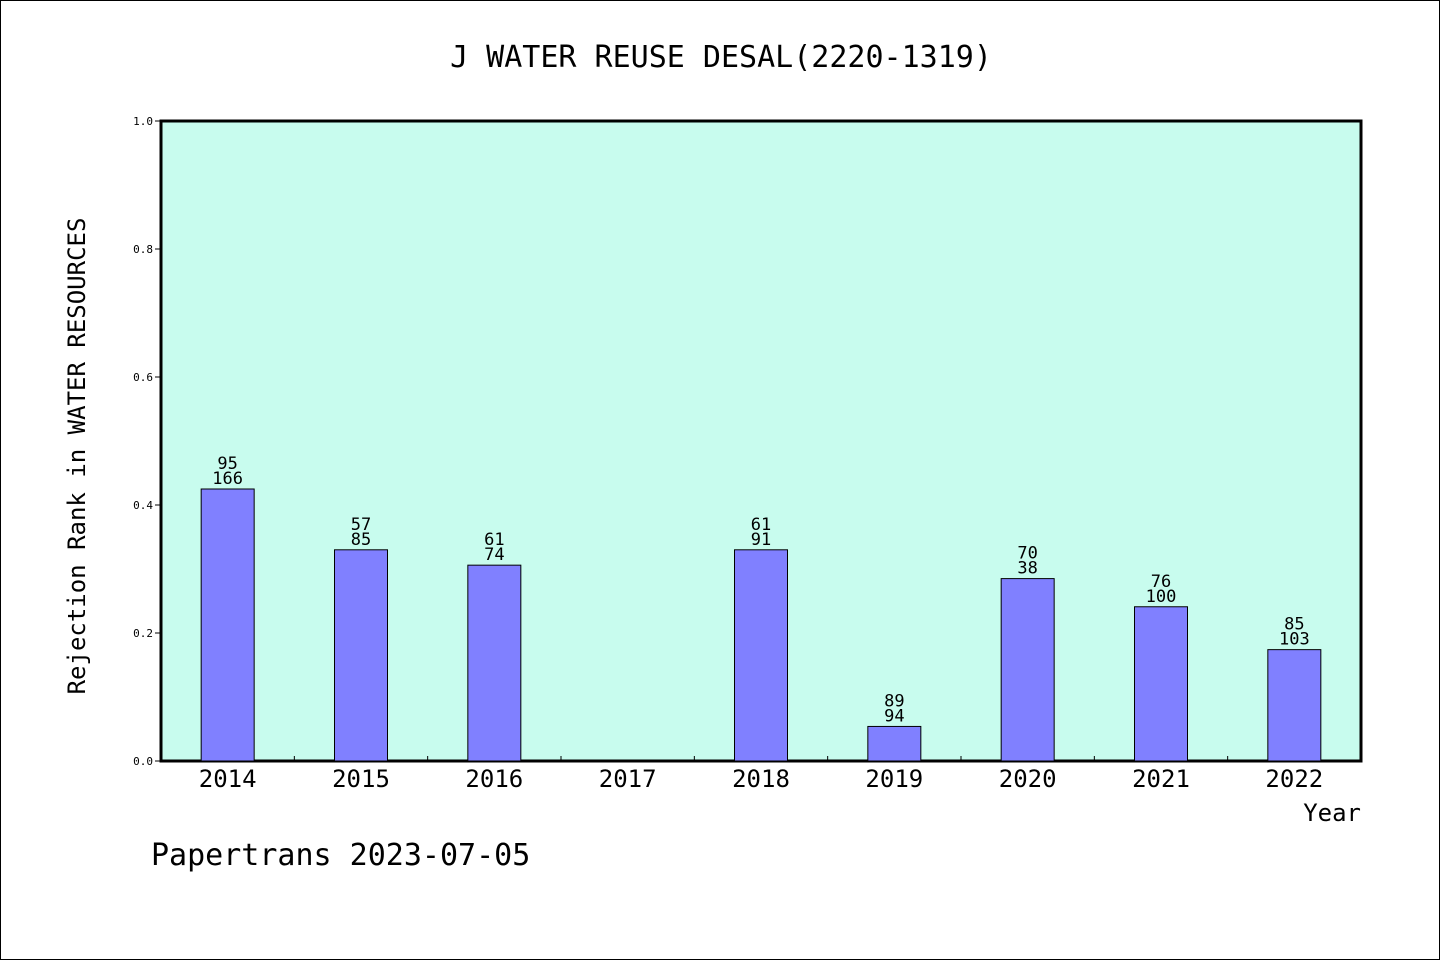  I want to click on x-tick-label: 2019, so click(894, 779).